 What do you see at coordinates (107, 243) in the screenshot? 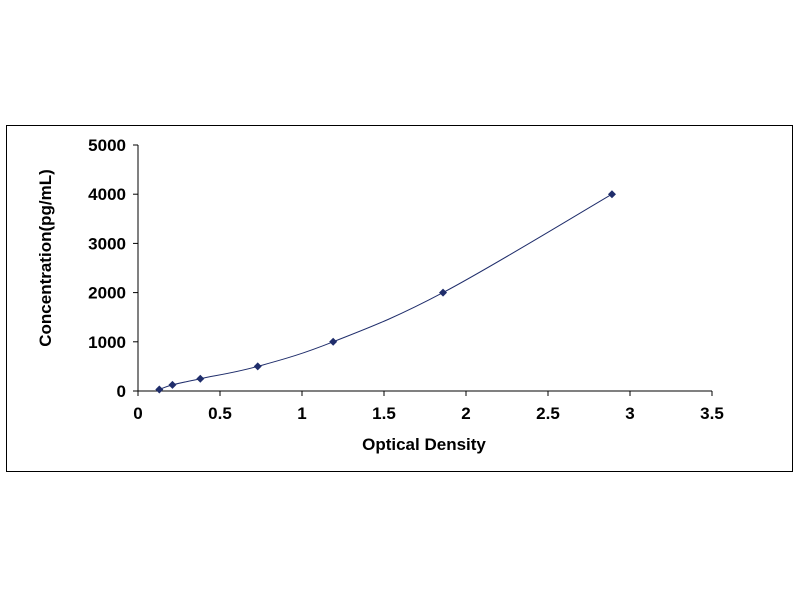
I see `y-tick-label-3000: 3000` at bounding box center [107, 243].